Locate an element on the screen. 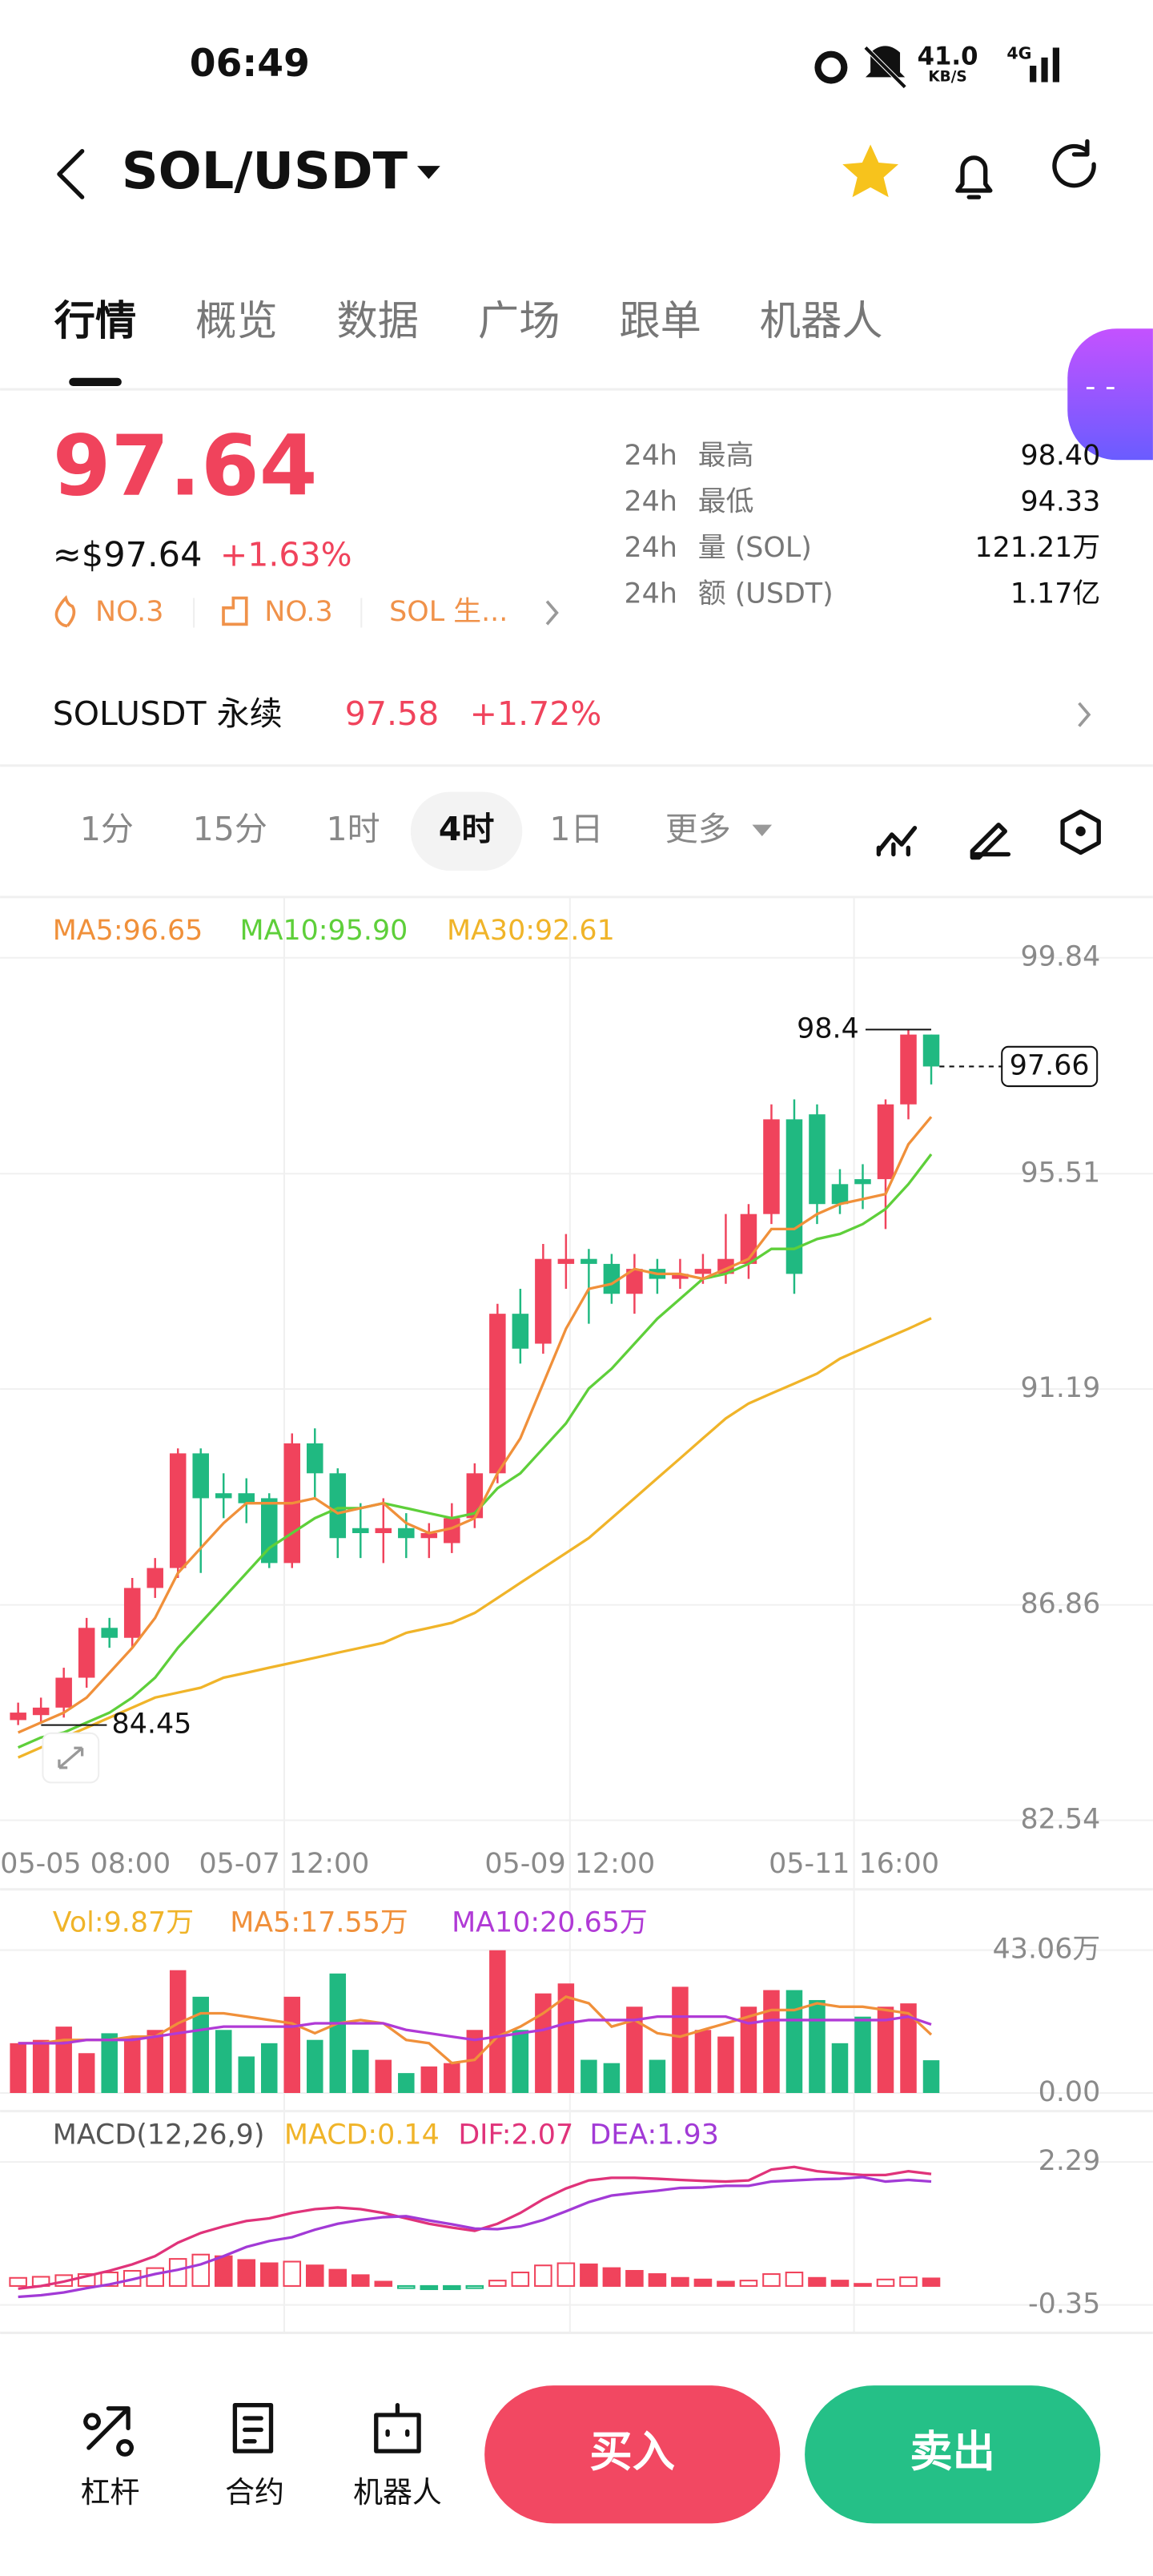 This screenshot has width=1153, height=2576. stat-name: 量 (SOL) is located at coordinates (755, 548).